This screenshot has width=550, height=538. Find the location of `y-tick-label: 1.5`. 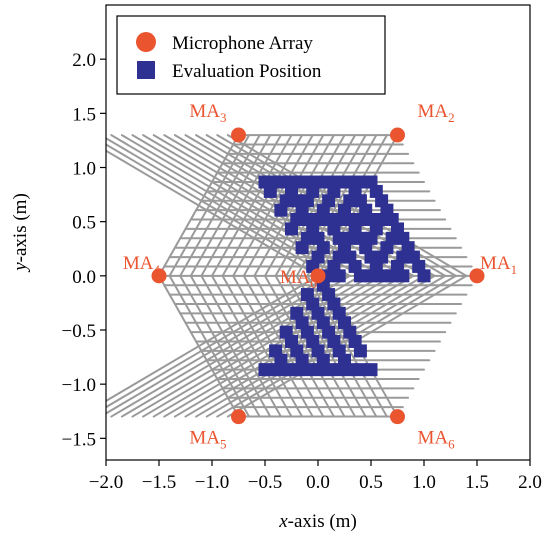

y-tick-label: 1.5 is located at coordinates (84, 114).